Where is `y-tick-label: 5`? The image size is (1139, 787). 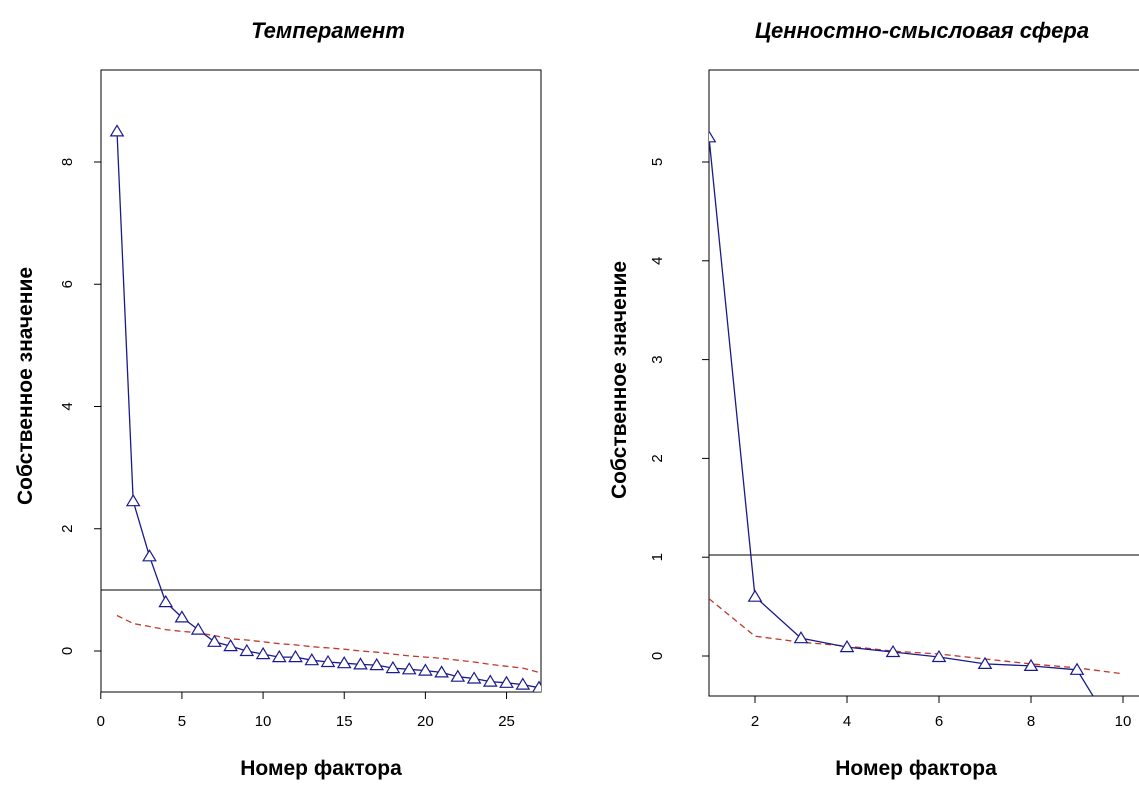 y-tick-label: 5 is located at coordinates (657, 162).